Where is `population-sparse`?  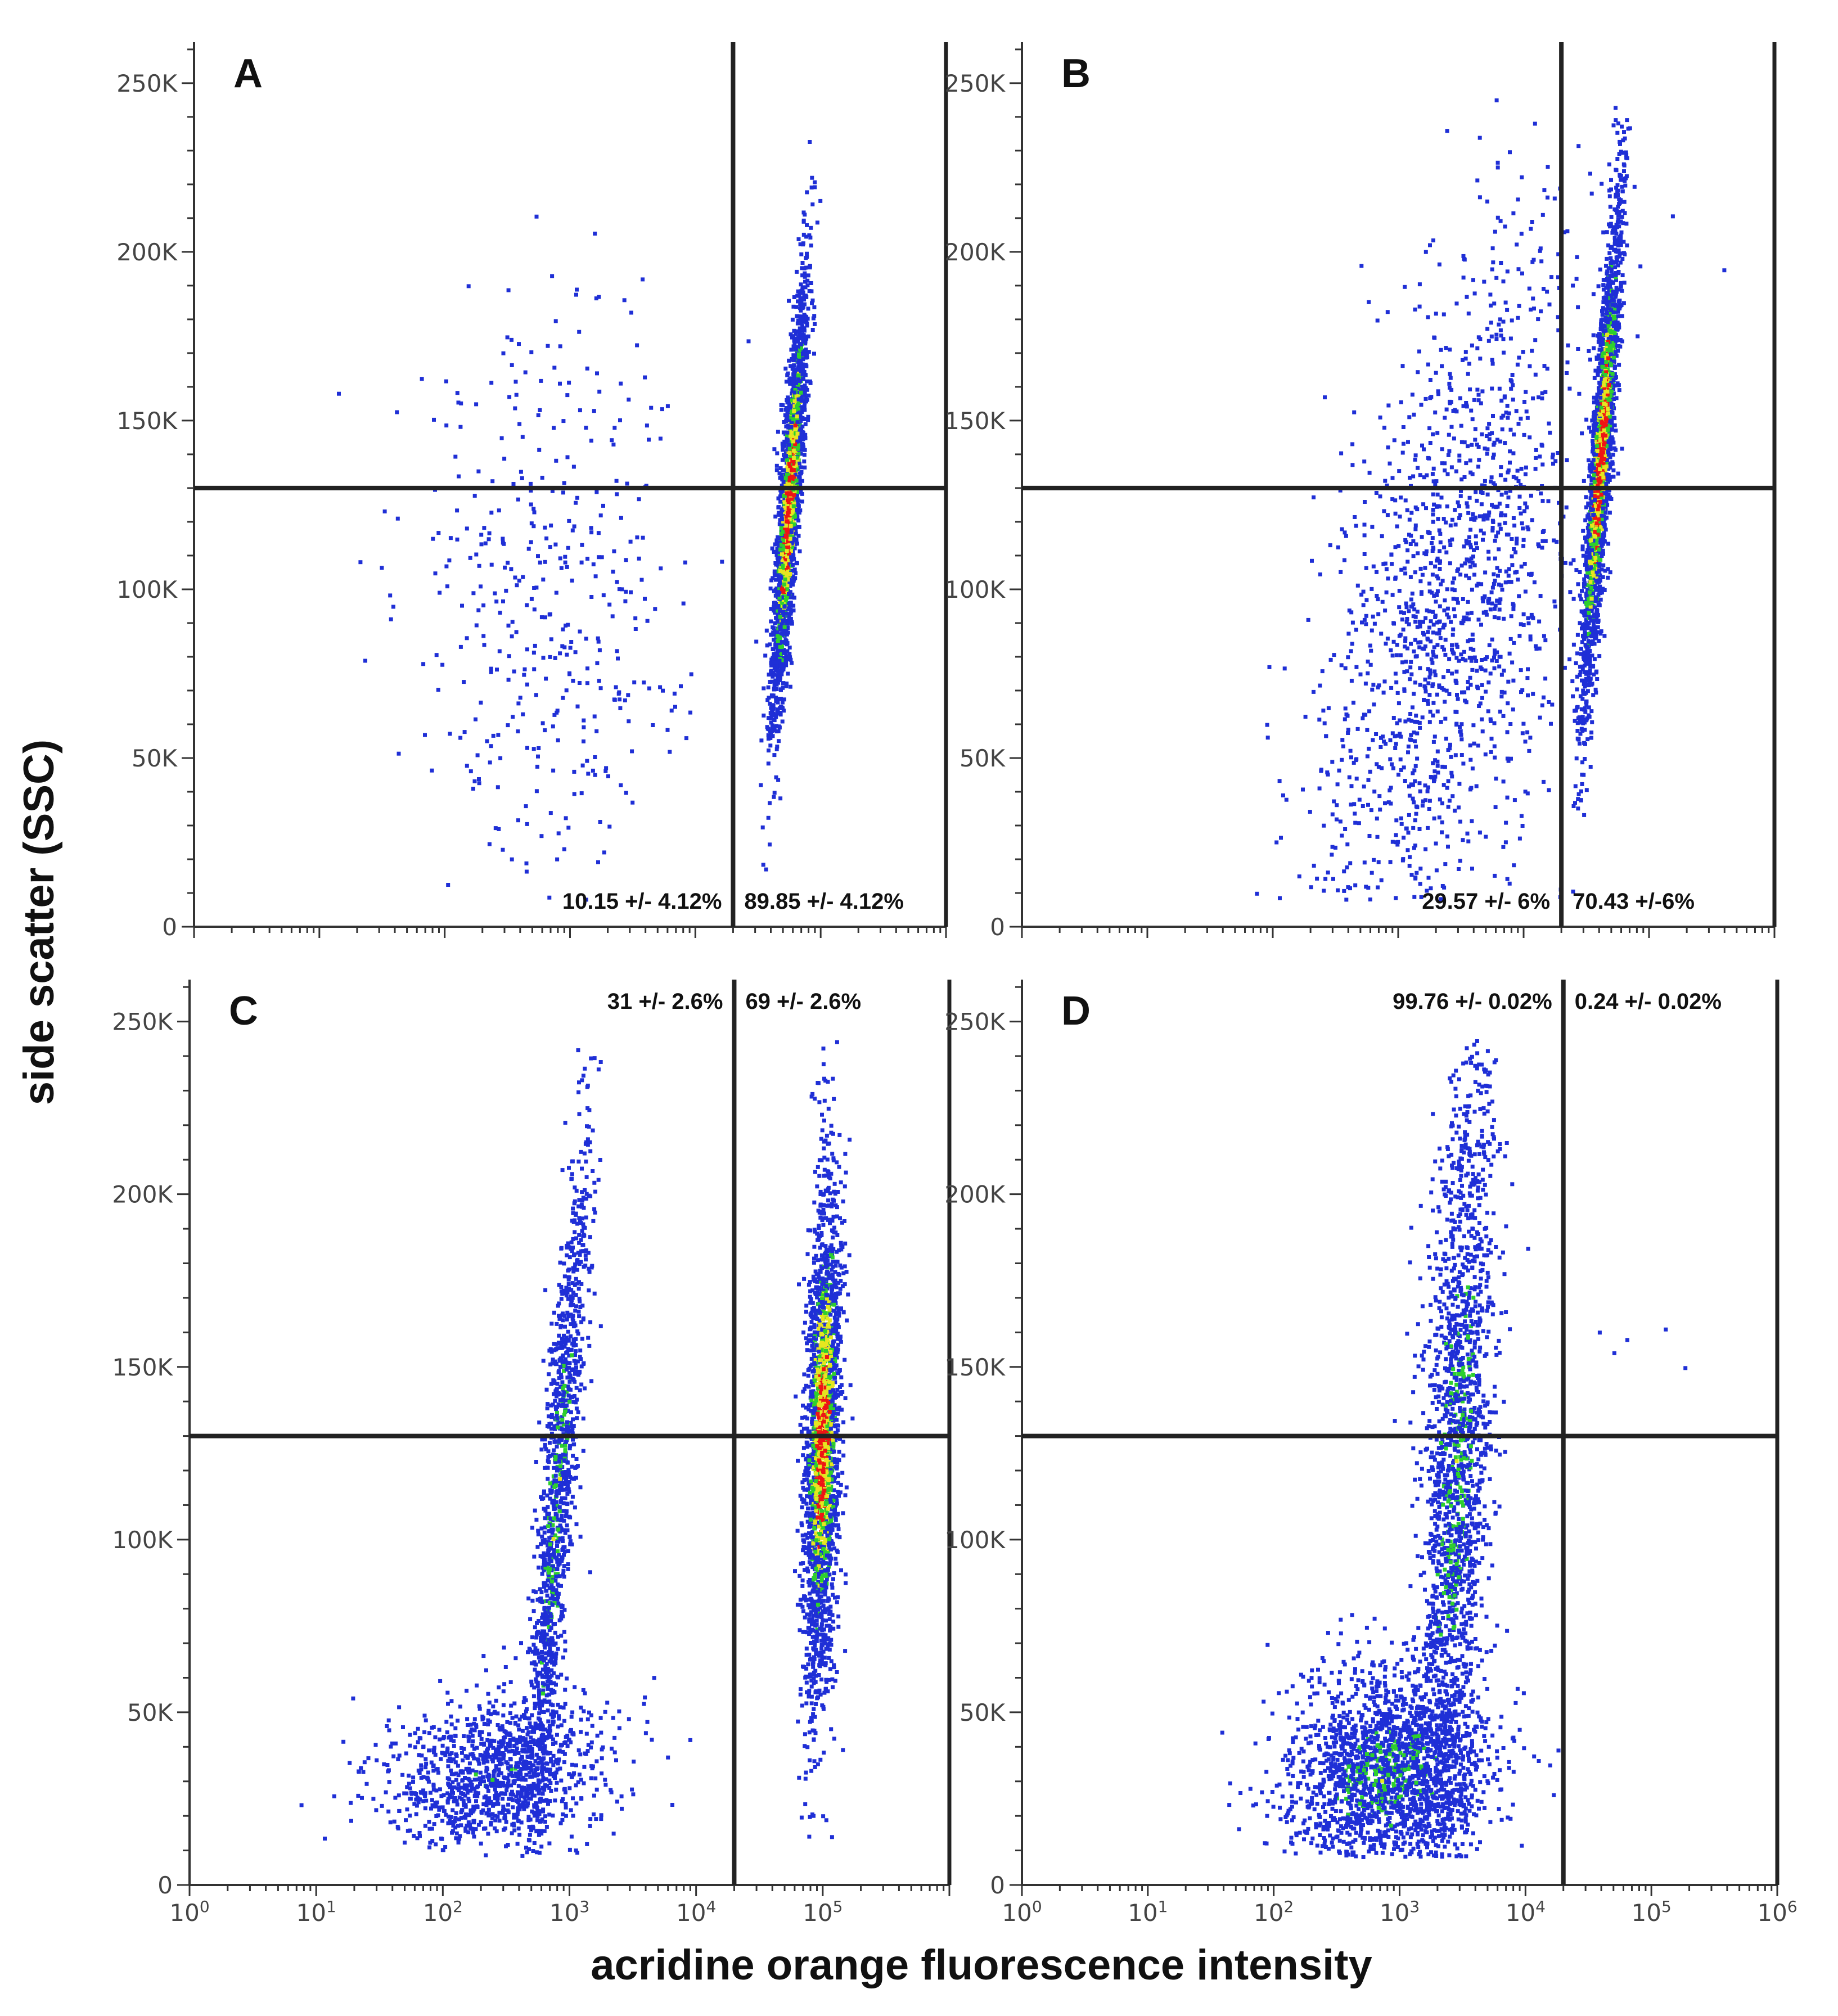 population-sparse is located at coordinates (548, 558).